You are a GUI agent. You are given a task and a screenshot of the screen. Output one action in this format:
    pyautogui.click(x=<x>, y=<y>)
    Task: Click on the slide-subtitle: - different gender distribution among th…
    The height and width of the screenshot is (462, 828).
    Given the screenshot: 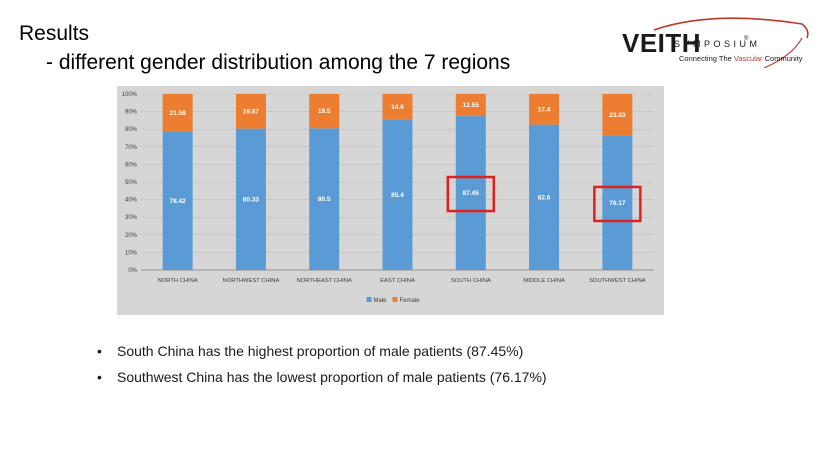 What is the action you would take?
    pyautogui.click(x=278, y=62)
    